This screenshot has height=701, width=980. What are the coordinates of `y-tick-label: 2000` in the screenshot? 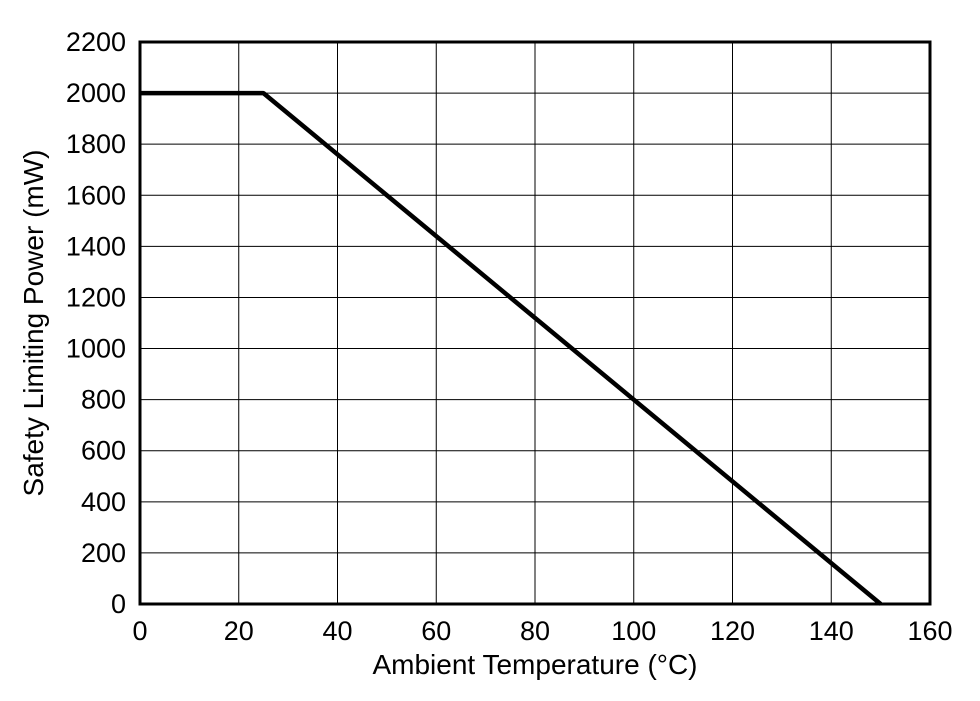 It's located at (96, 93).